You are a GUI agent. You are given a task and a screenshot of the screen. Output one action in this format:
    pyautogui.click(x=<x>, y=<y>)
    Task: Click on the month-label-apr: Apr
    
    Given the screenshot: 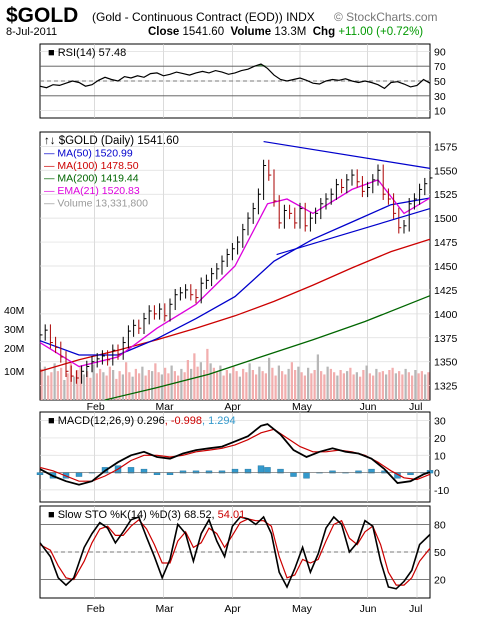 What is the action you would take?
    pyautogui.click(x=232, y=609)
    